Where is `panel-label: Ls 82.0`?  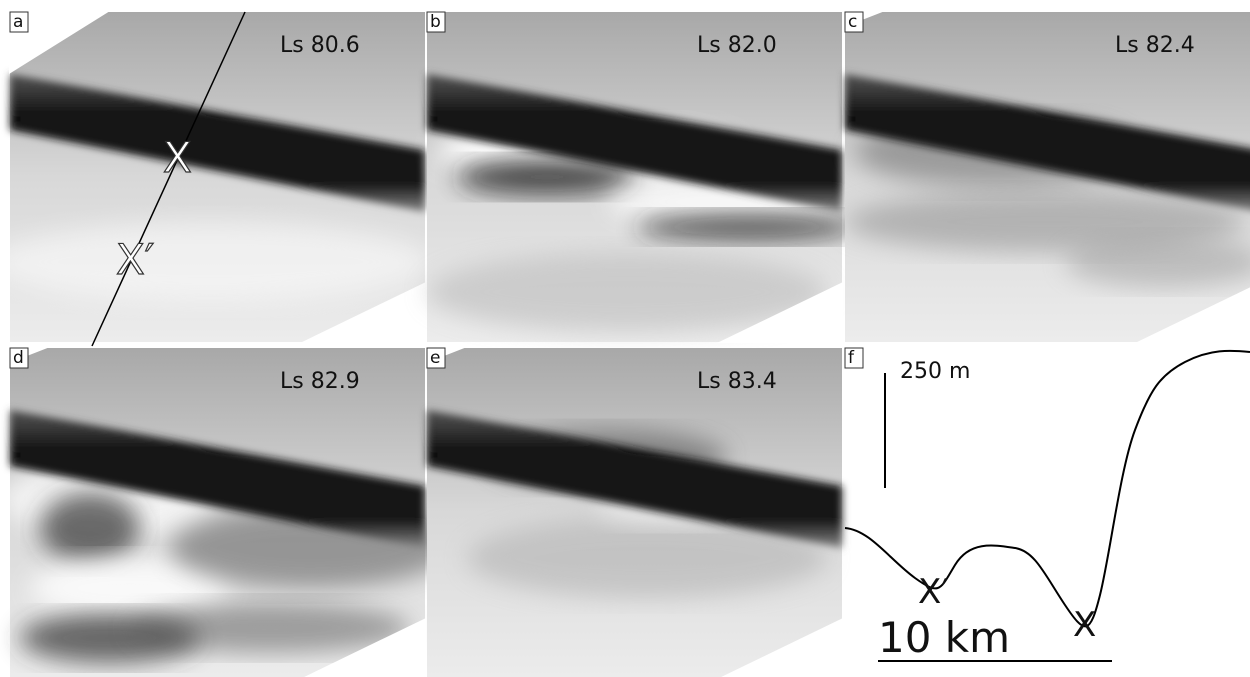 panel-label: Ls 82.0 is located at coordinates (737, 45).